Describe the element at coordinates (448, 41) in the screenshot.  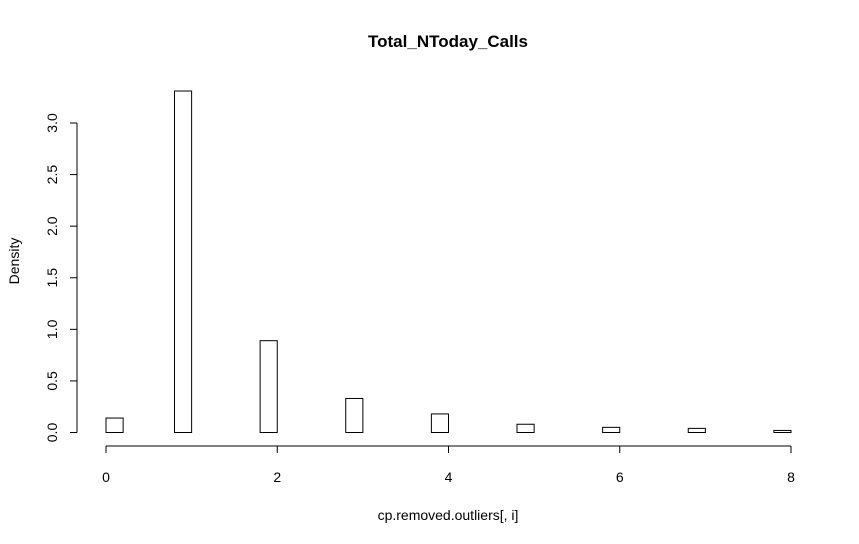
I see `chart-title: Total_NToday_Calls` at that location.